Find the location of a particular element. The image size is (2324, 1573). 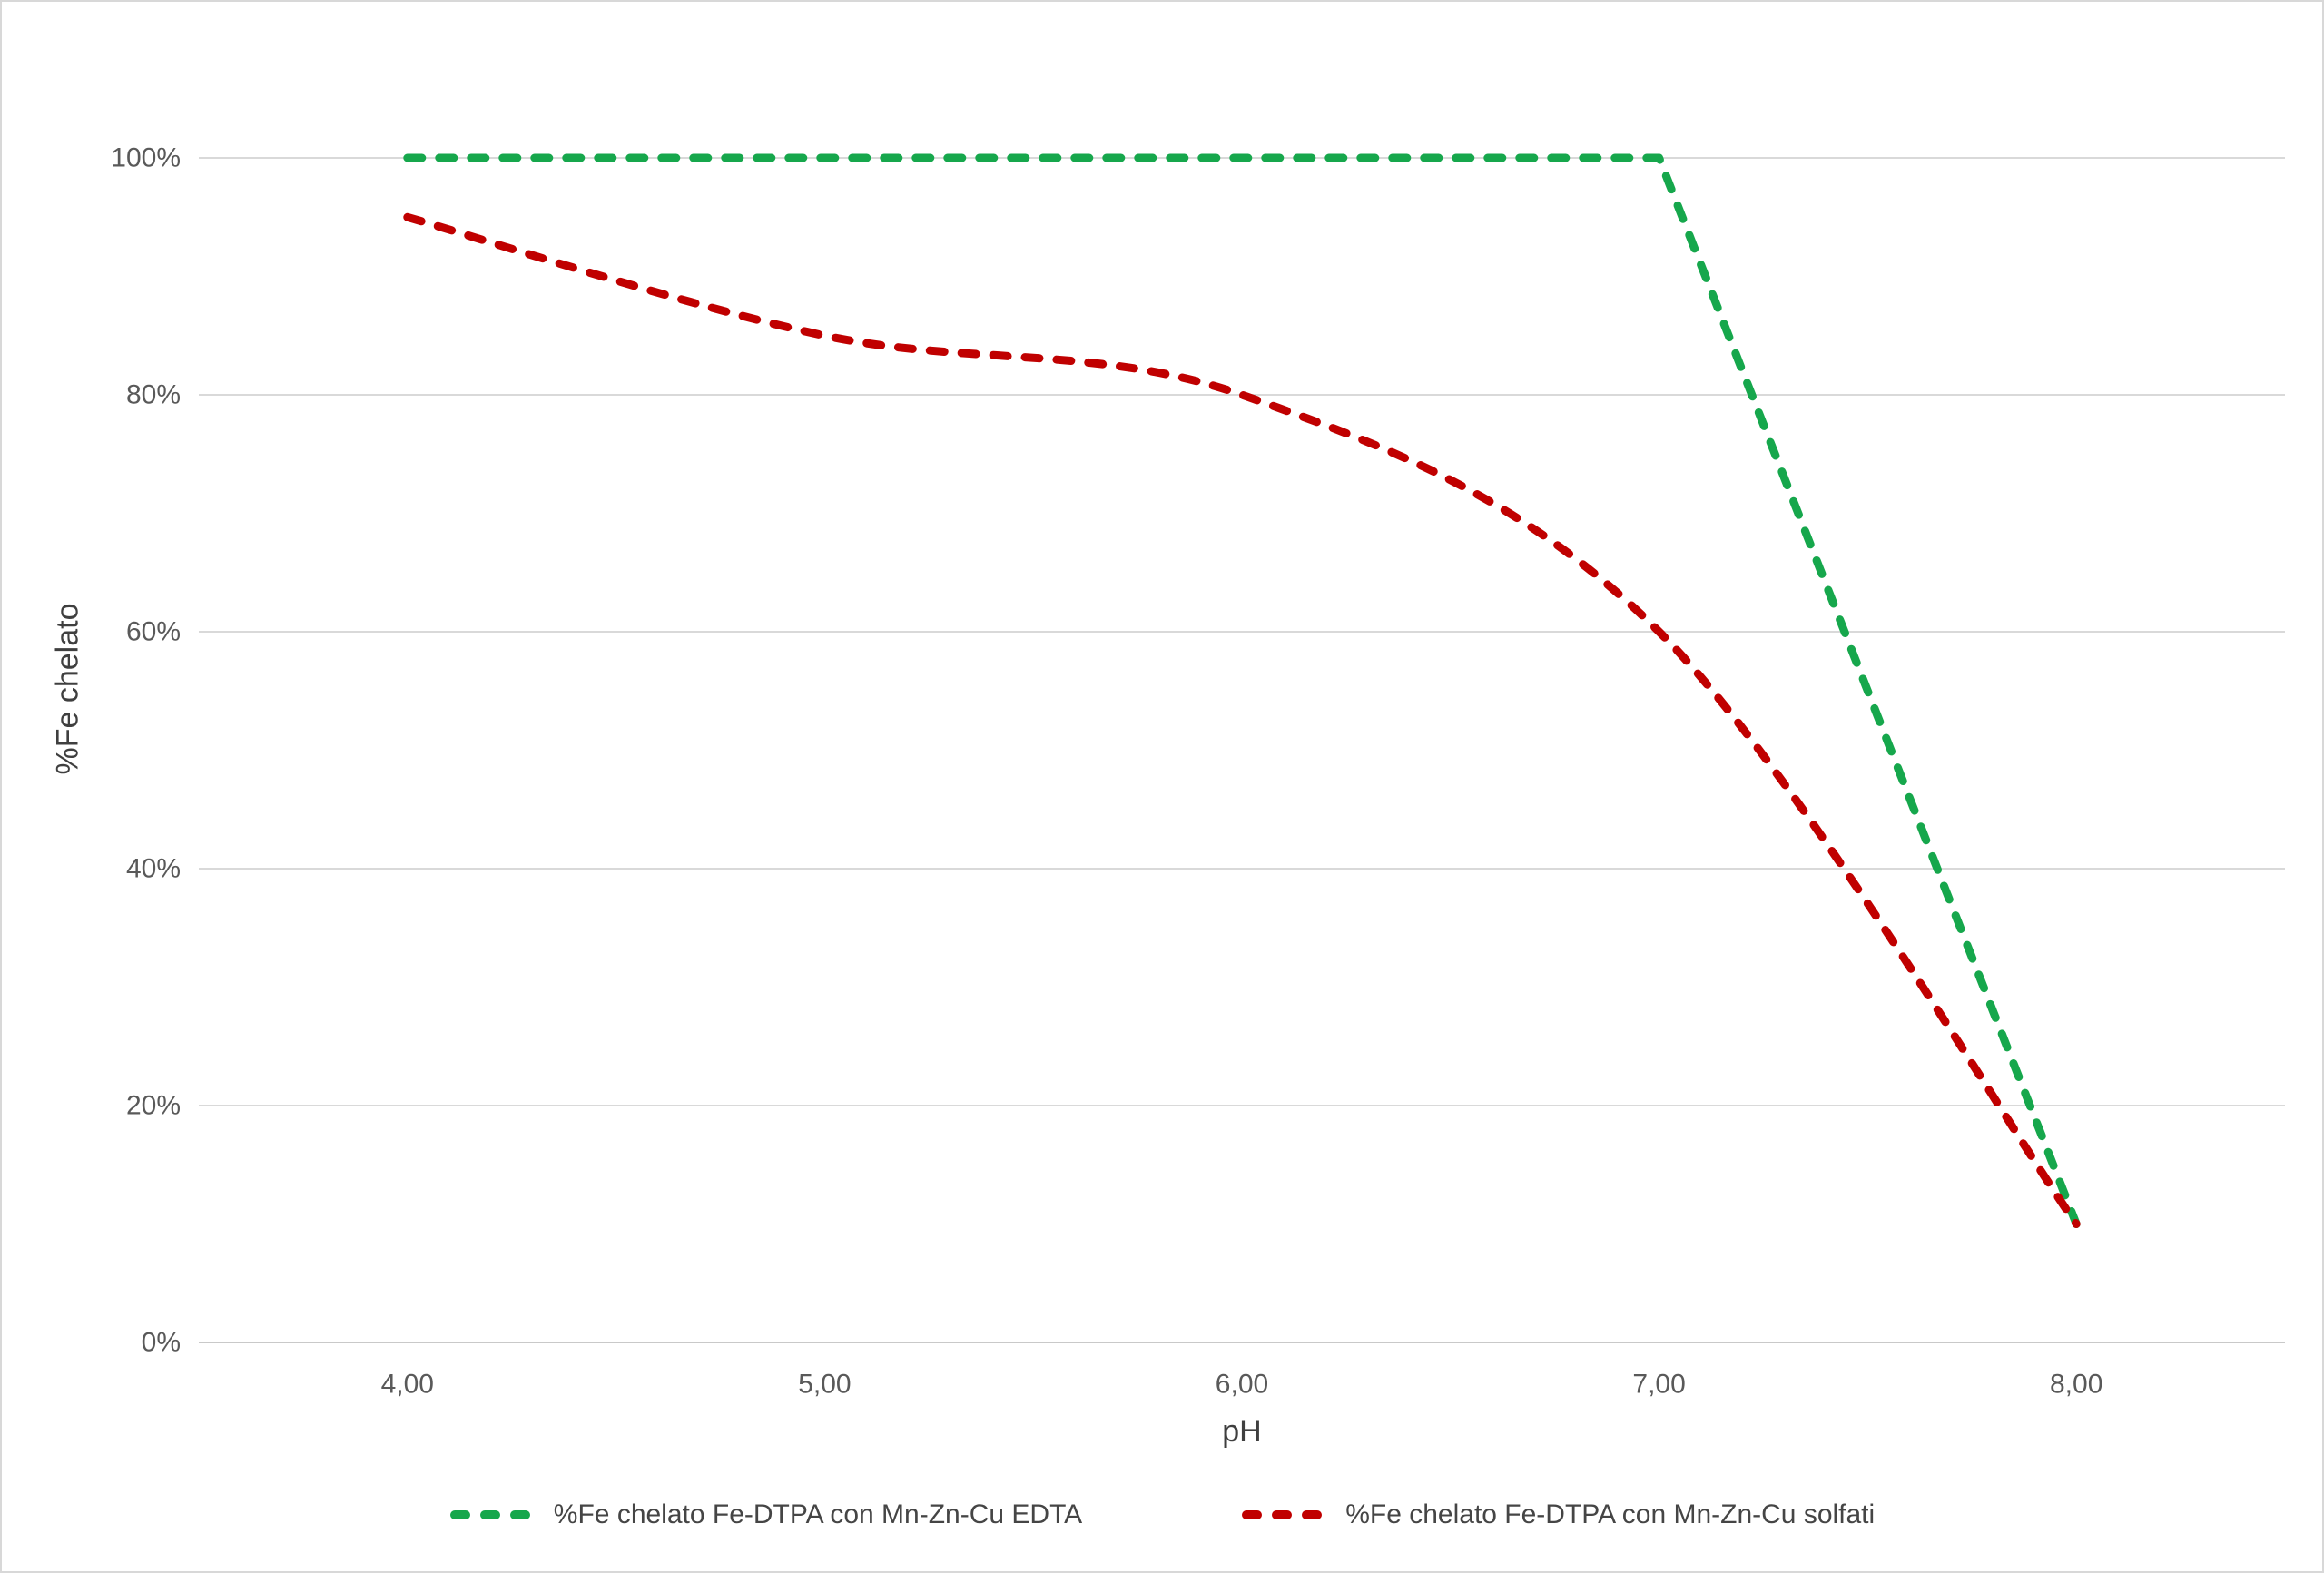

x-tick-label: 5,00 is located at coordinates (824, 1385).